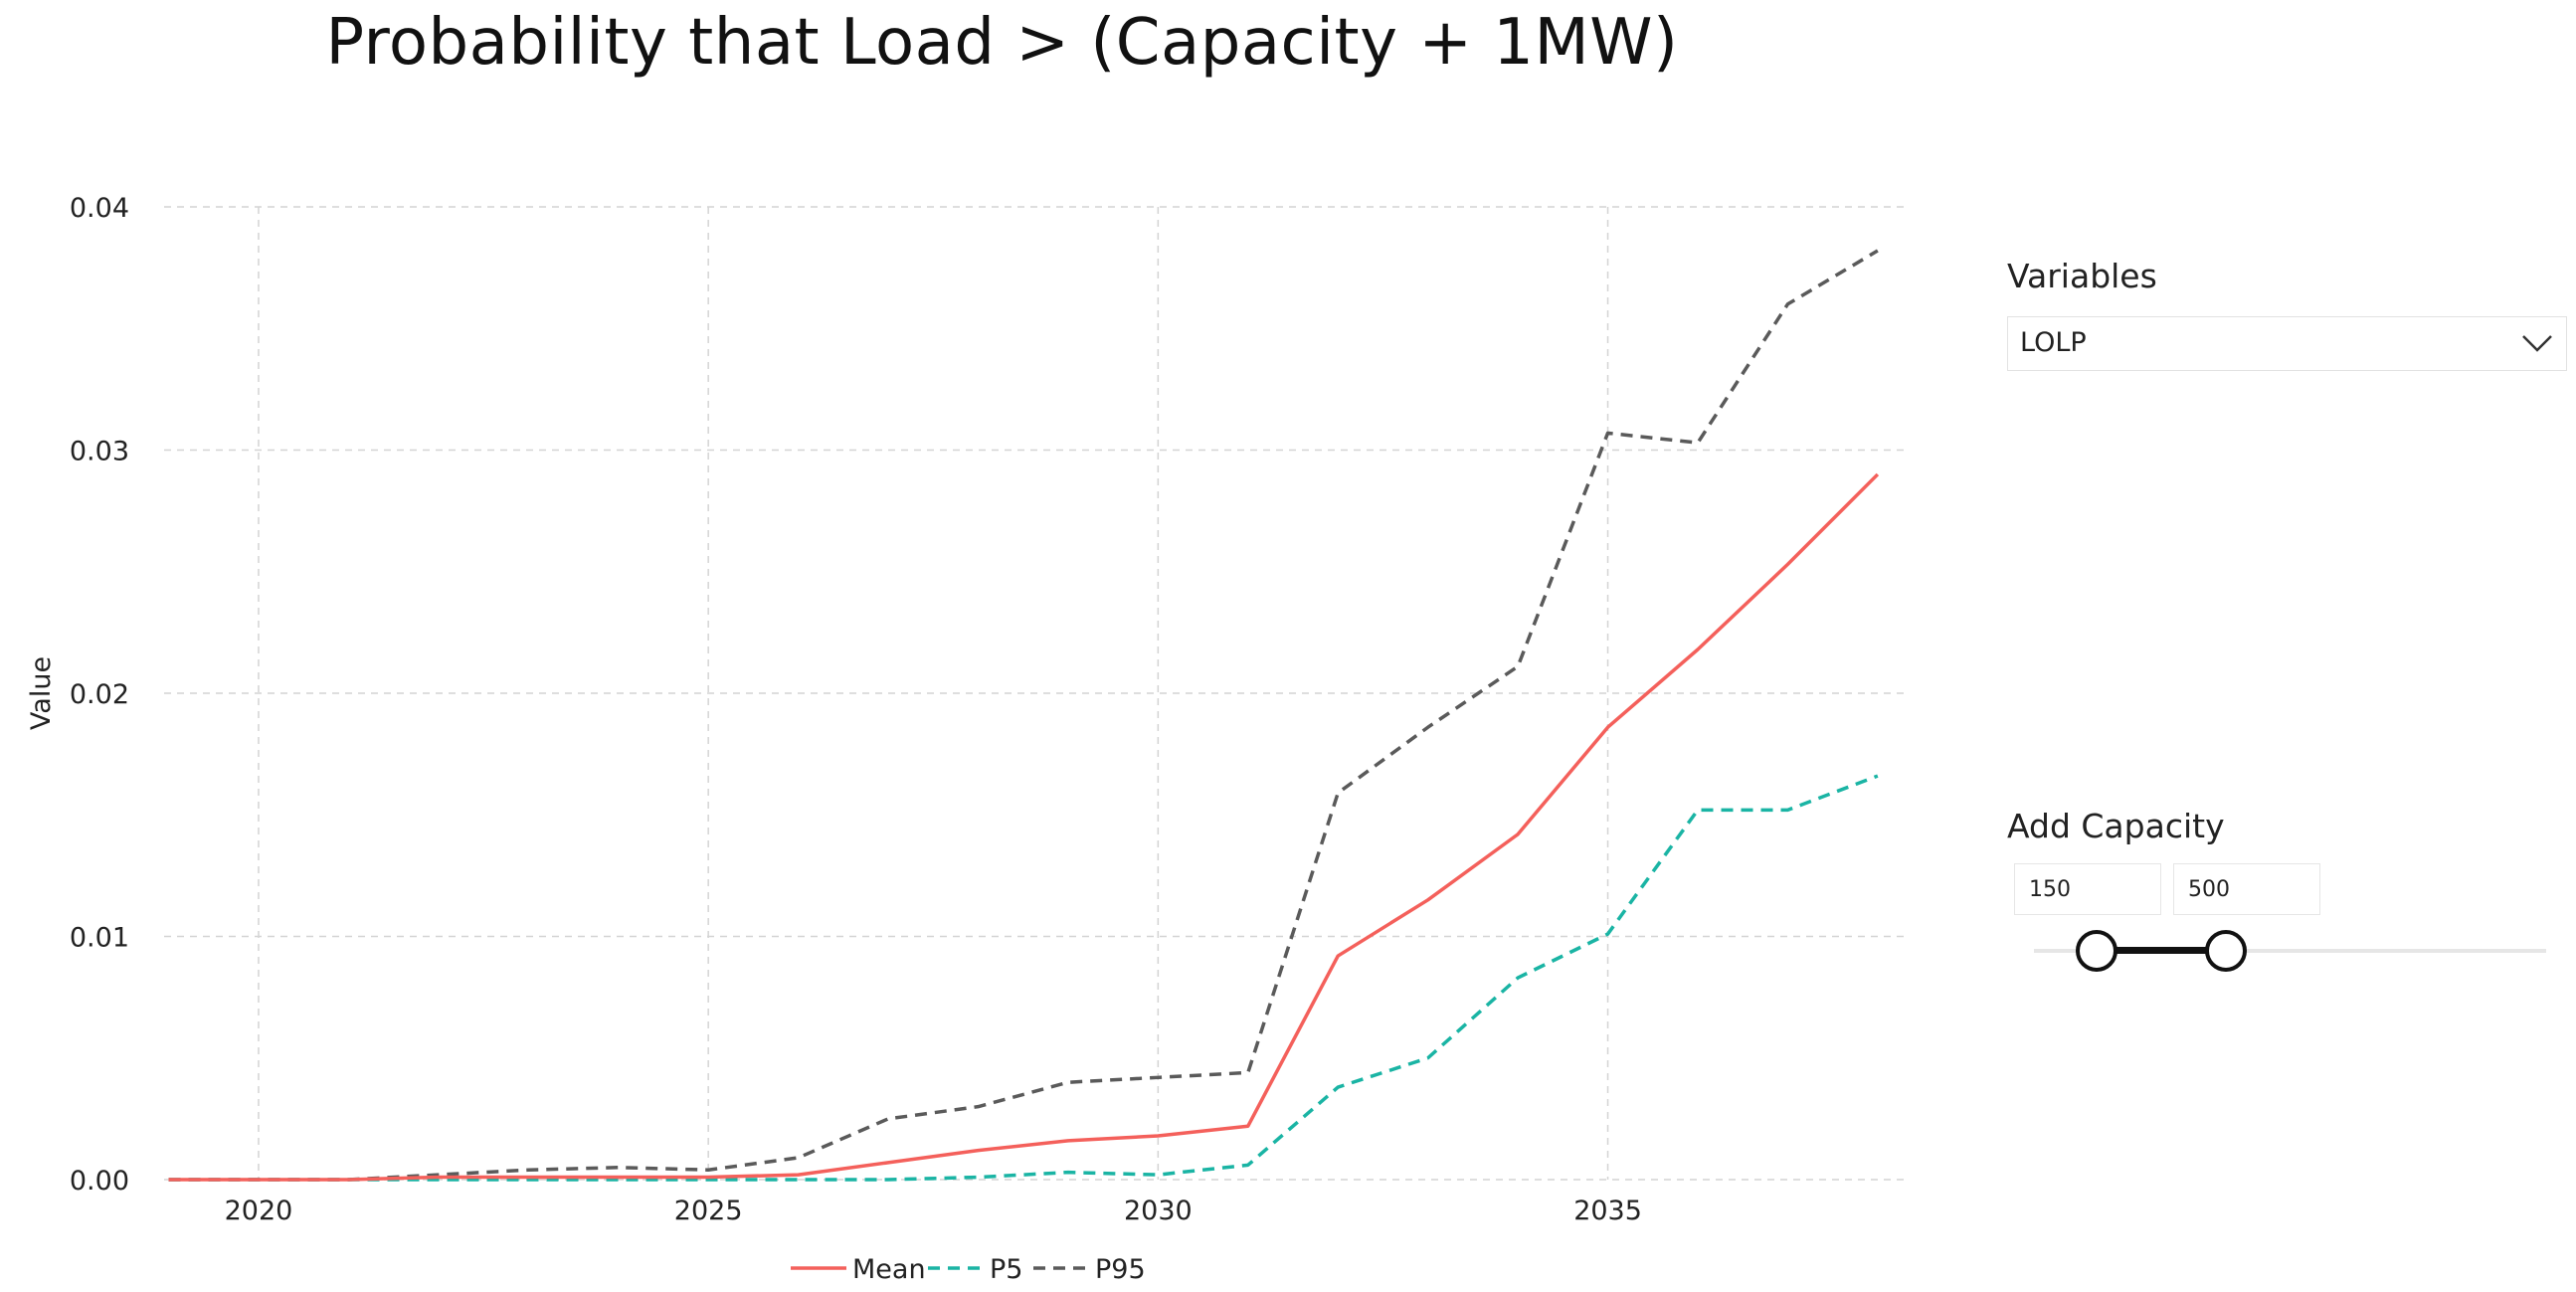  I want to click on chart-title: Probability that Load > (Capacity + 1MW), so click(1002, 43).